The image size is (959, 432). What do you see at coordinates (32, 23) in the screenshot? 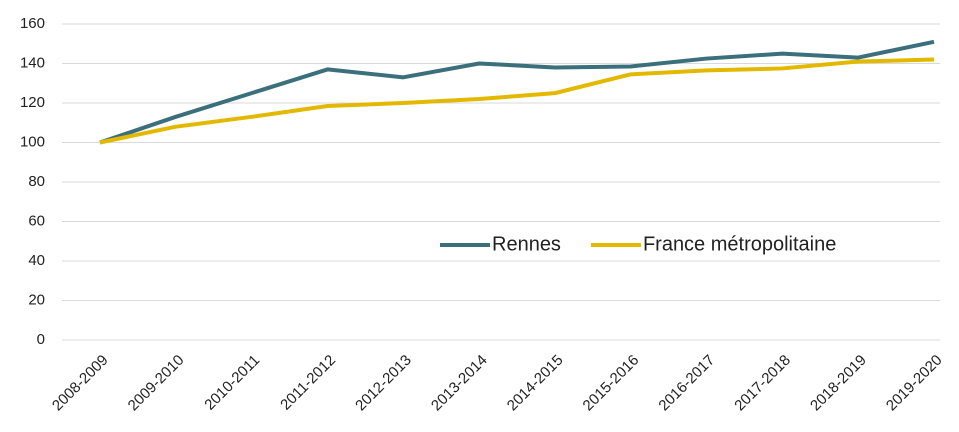
I see `y-tick-label: 160` at bounding box center [32, 23].